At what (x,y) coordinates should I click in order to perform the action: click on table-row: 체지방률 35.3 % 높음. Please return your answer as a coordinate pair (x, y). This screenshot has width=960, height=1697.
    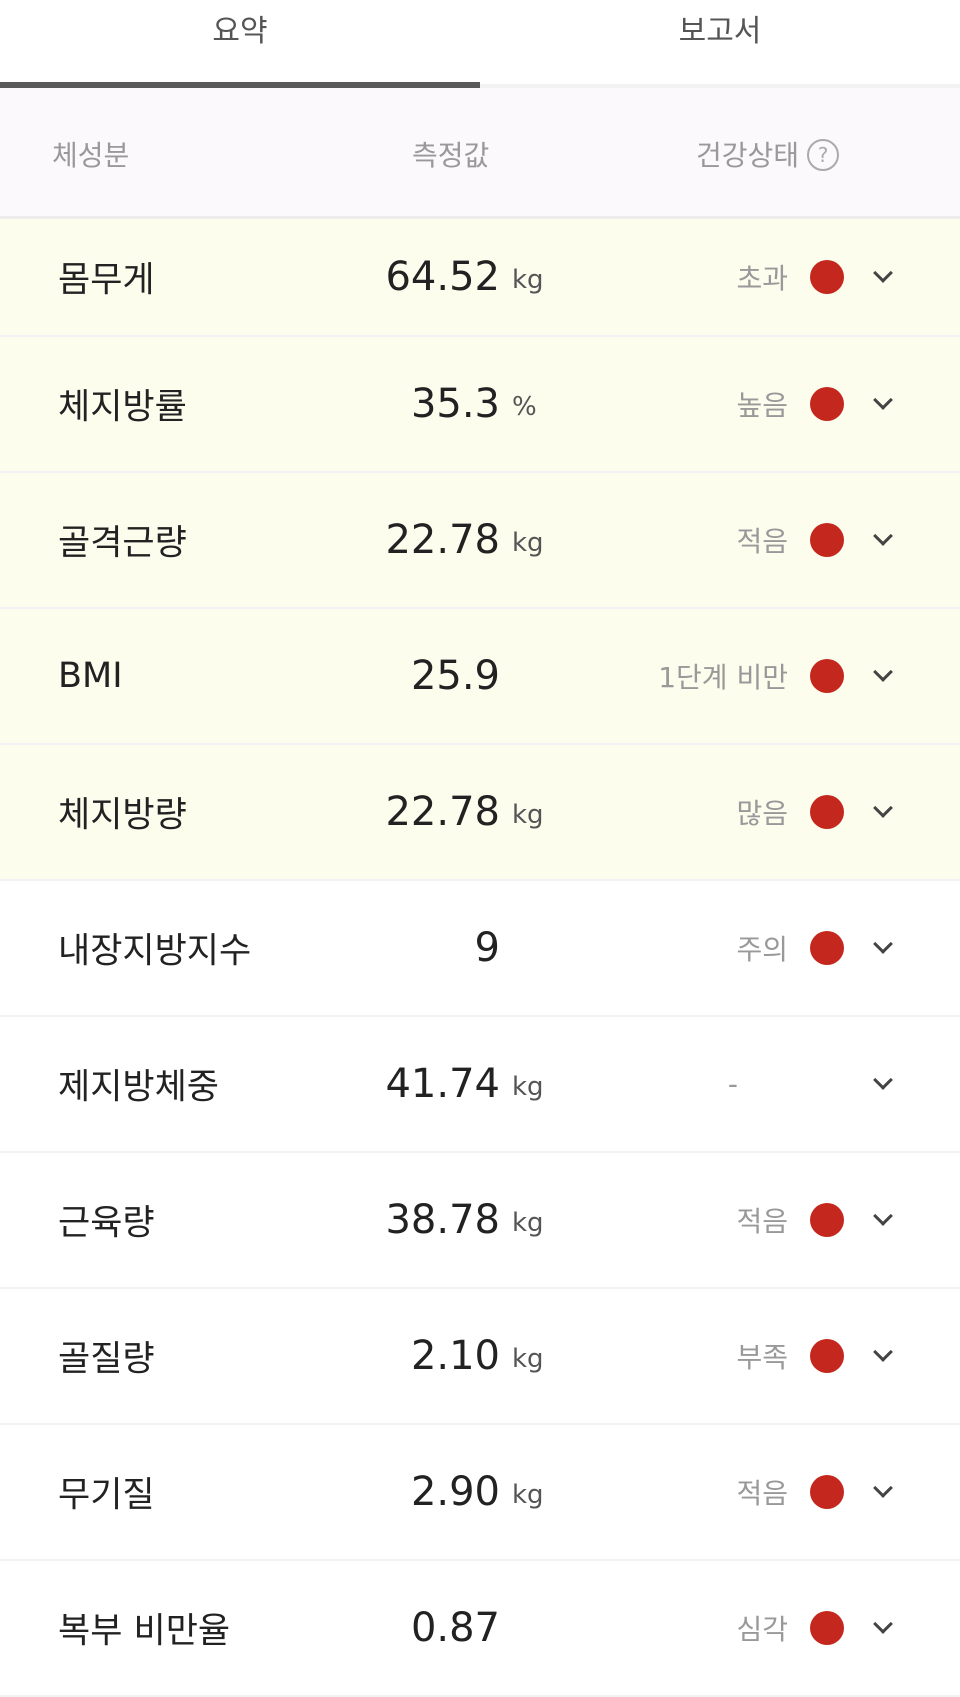
    Looking at the image, I should click on (480, 405).